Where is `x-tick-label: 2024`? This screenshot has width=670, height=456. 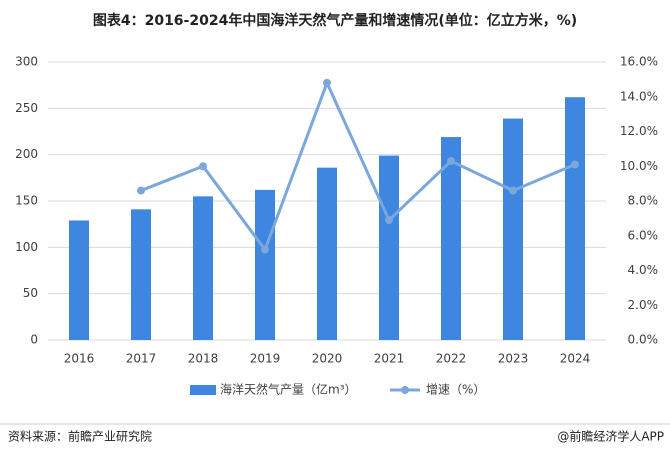 x-tick-label: 2024 is located at coordinates (575, 359).